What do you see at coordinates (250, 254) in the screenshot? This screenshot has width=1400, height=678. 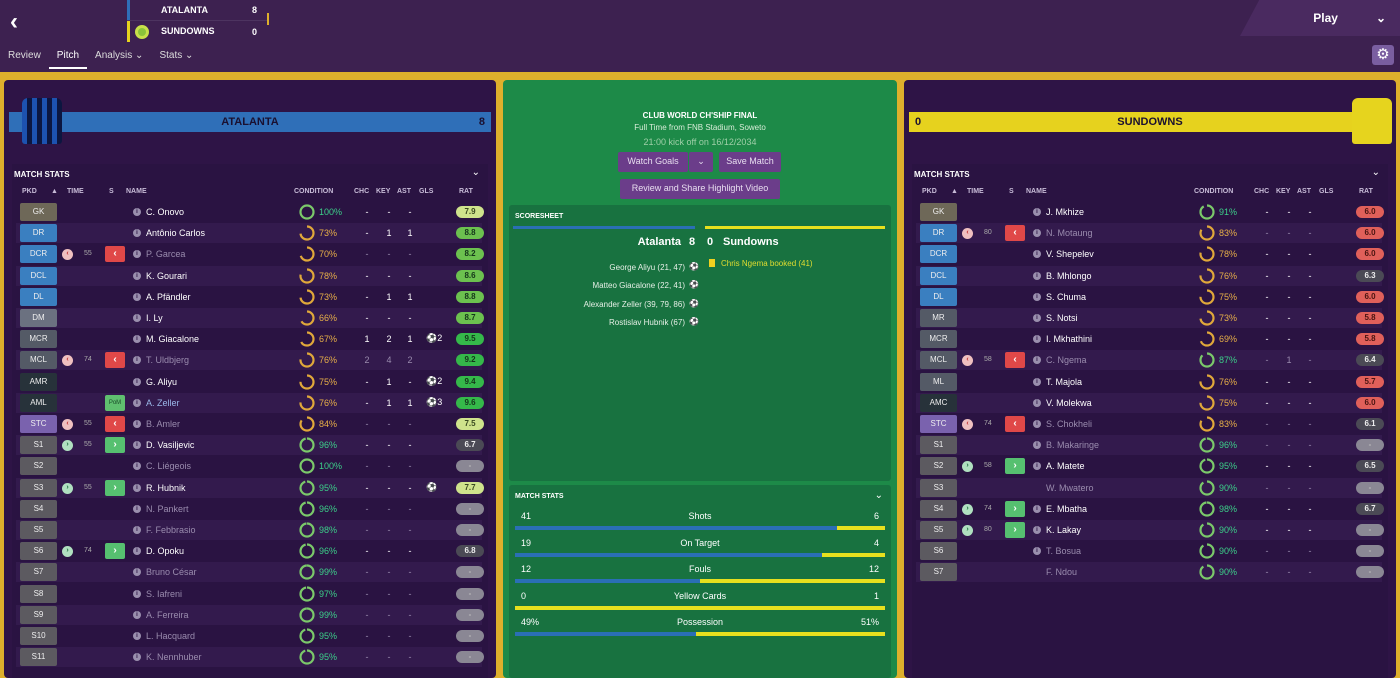 I see `table-row: DCR ‹ 55 ‹ i P. Garcea 70% - - - 8.2` at bounding box center [250, 254].